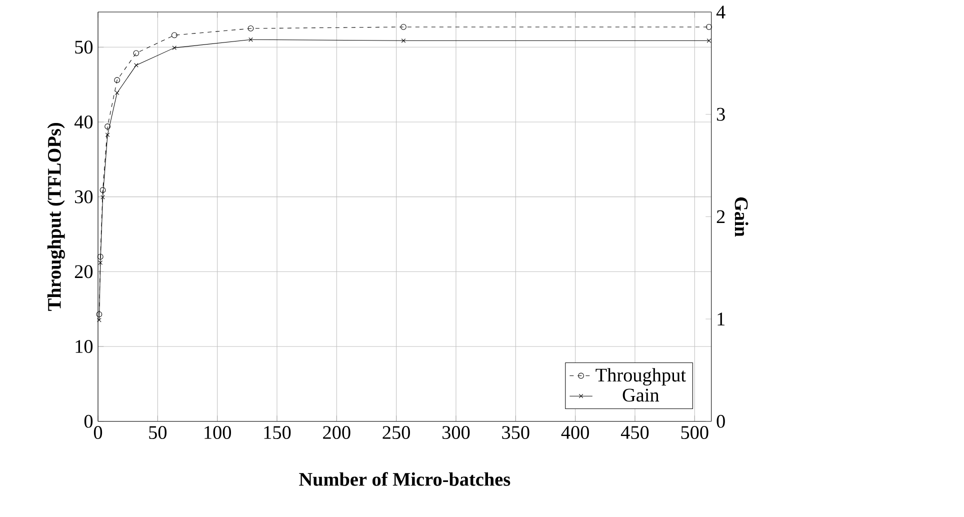 Image resolution: width=964 pixels, height=517 pixels. I want to click on x-tick-label: 450, so click(634, 432).